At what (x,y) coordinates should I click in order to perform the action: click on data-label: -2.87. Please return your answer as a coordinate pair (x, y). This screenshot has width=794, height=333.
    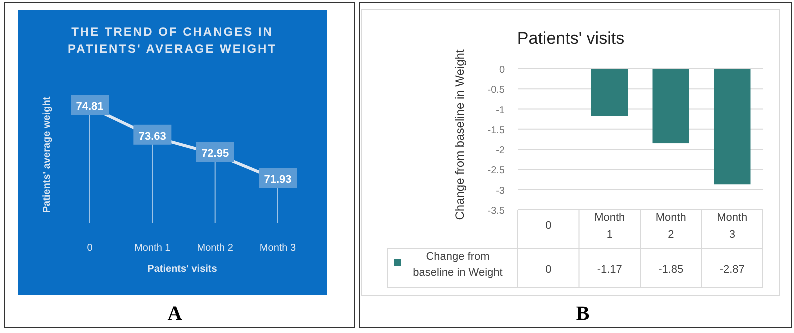
    Looking at the image, I should click on (732, 270).